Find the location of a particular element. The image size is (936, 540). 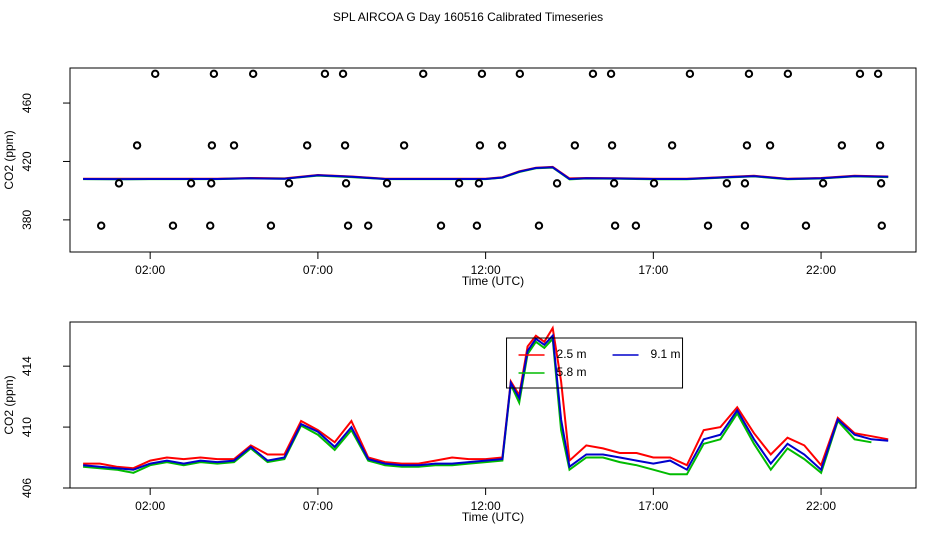

y-tick-label: 414 is located at coordinates (27, 366).